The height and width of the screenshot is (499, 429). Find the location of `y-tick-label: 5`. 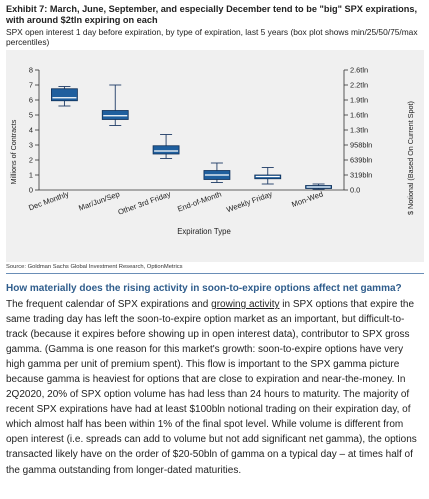

y-tick-label: 5 is located at coordinates (31, 115).